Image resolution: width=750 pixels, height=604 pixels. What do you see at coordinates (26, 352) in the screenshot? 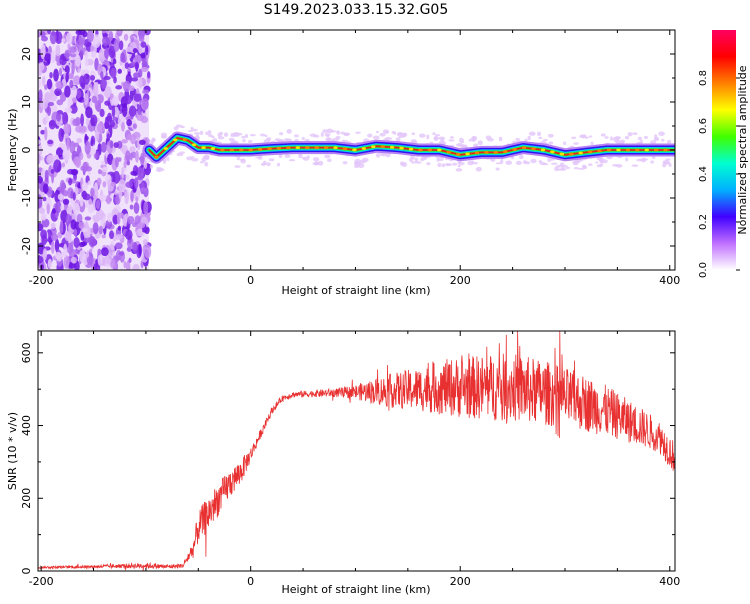
I see `y-tick-label: 600` at bounding box center [26, 352].